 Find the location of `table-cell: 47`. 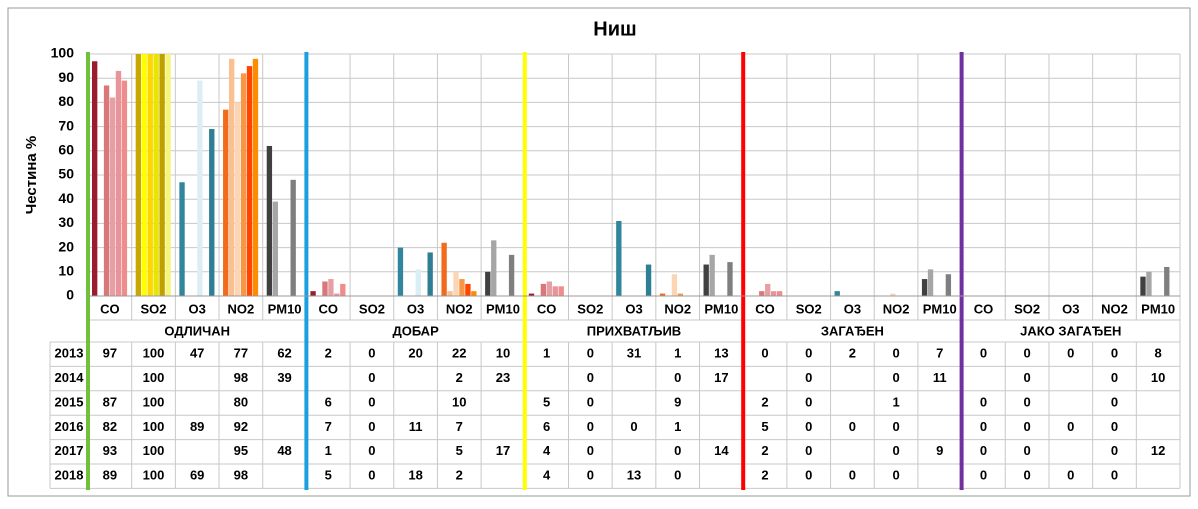

table-cell: 47 is located at coordinates (197, 353).